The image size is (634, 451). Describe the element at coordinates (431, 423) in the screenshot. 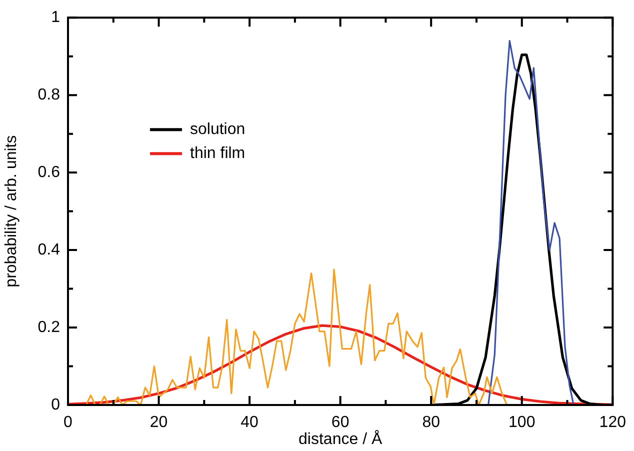

I see `x-tick-label: 80` at that location.